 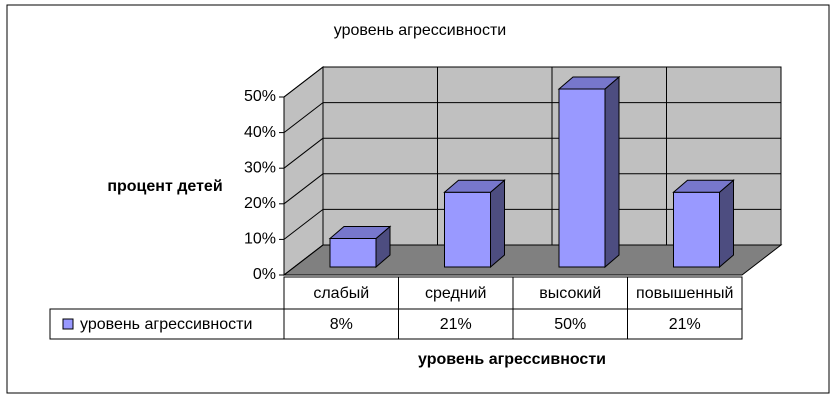 What do you see at coordinates (260, 239) in the screenshot?
I see `y-tick-label: 10%` at bounding box center [260, 239].